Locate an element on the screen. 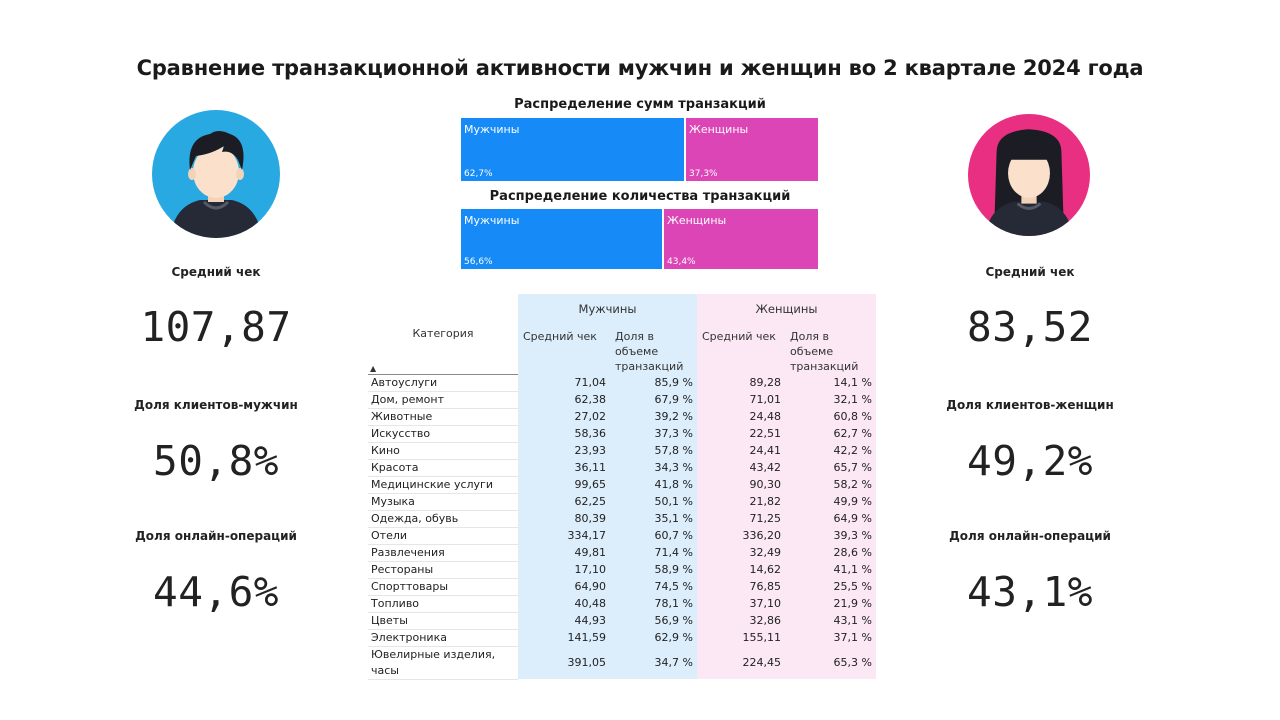 The width and height of the screenshot is (1280, 720). category-cell: Музыка is located at coordinates (443, 502).